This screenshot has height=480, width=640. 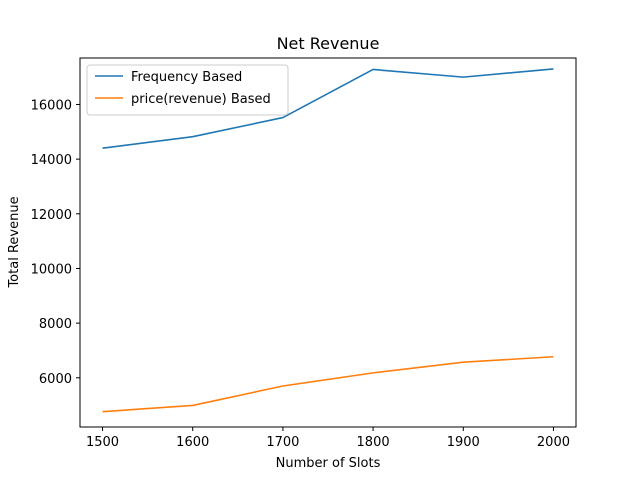 What do you see at coordinates (282, 442) in the screenshot?
I see `x-tick-label: 1700` at bounding box center [282, 442].